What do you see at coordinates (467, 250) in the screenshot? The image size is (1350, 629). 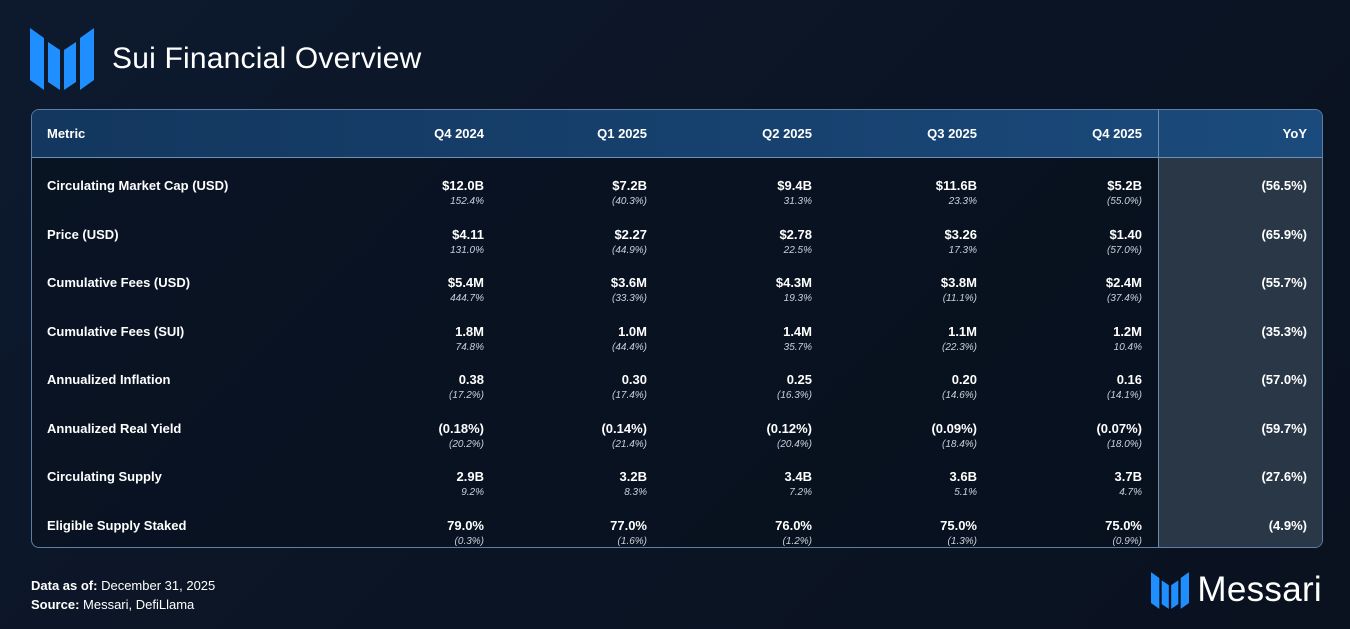 I see `cell-change-percent: 131.0%` at bounding box center [467, 250].